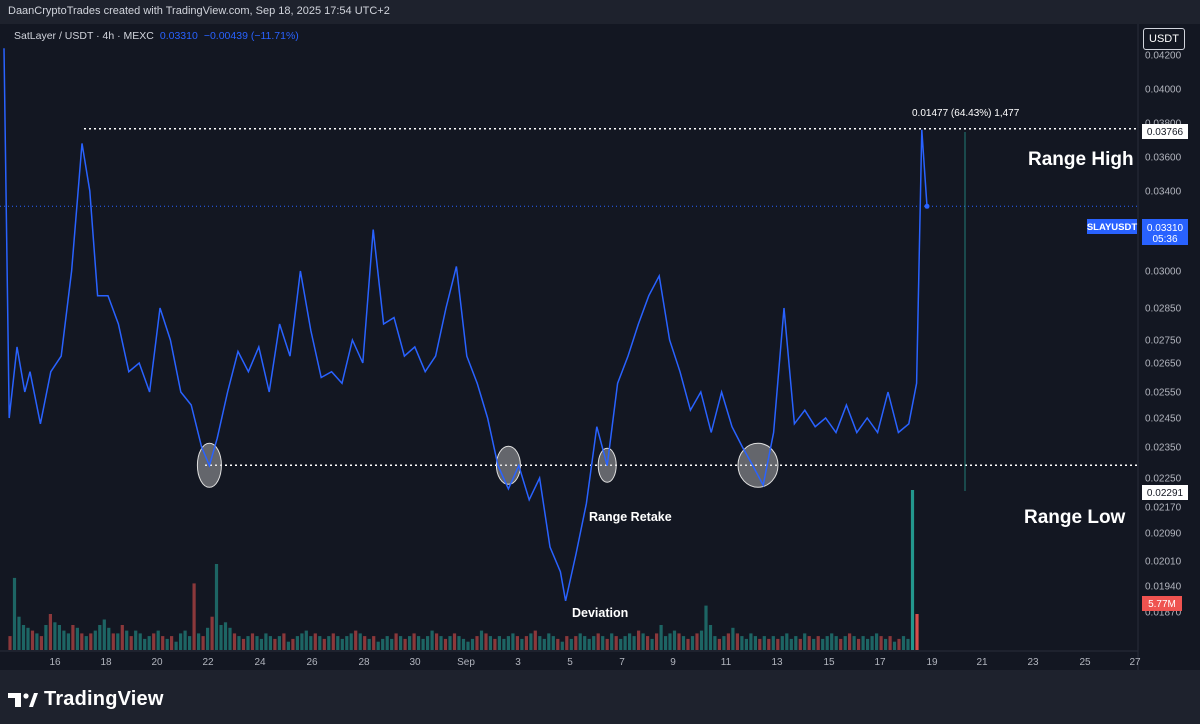  Describe the element at coordinates (622, 662) in the screenshot. I see `time-tick-label: 7` at that location.